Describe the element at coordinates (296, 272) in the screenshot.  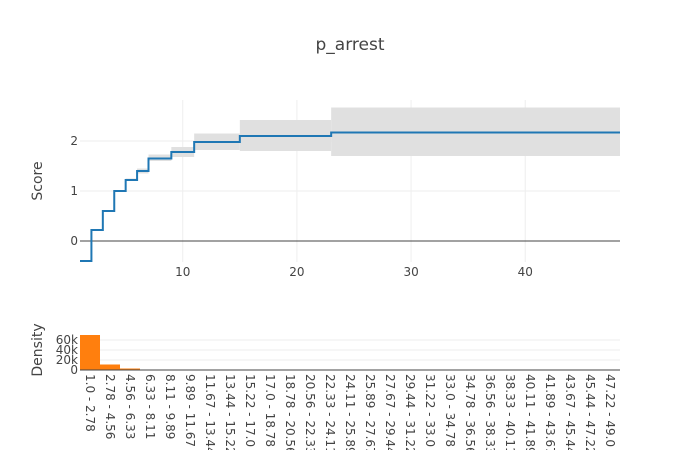
I see `score-x-tick-label: 20` at that location.